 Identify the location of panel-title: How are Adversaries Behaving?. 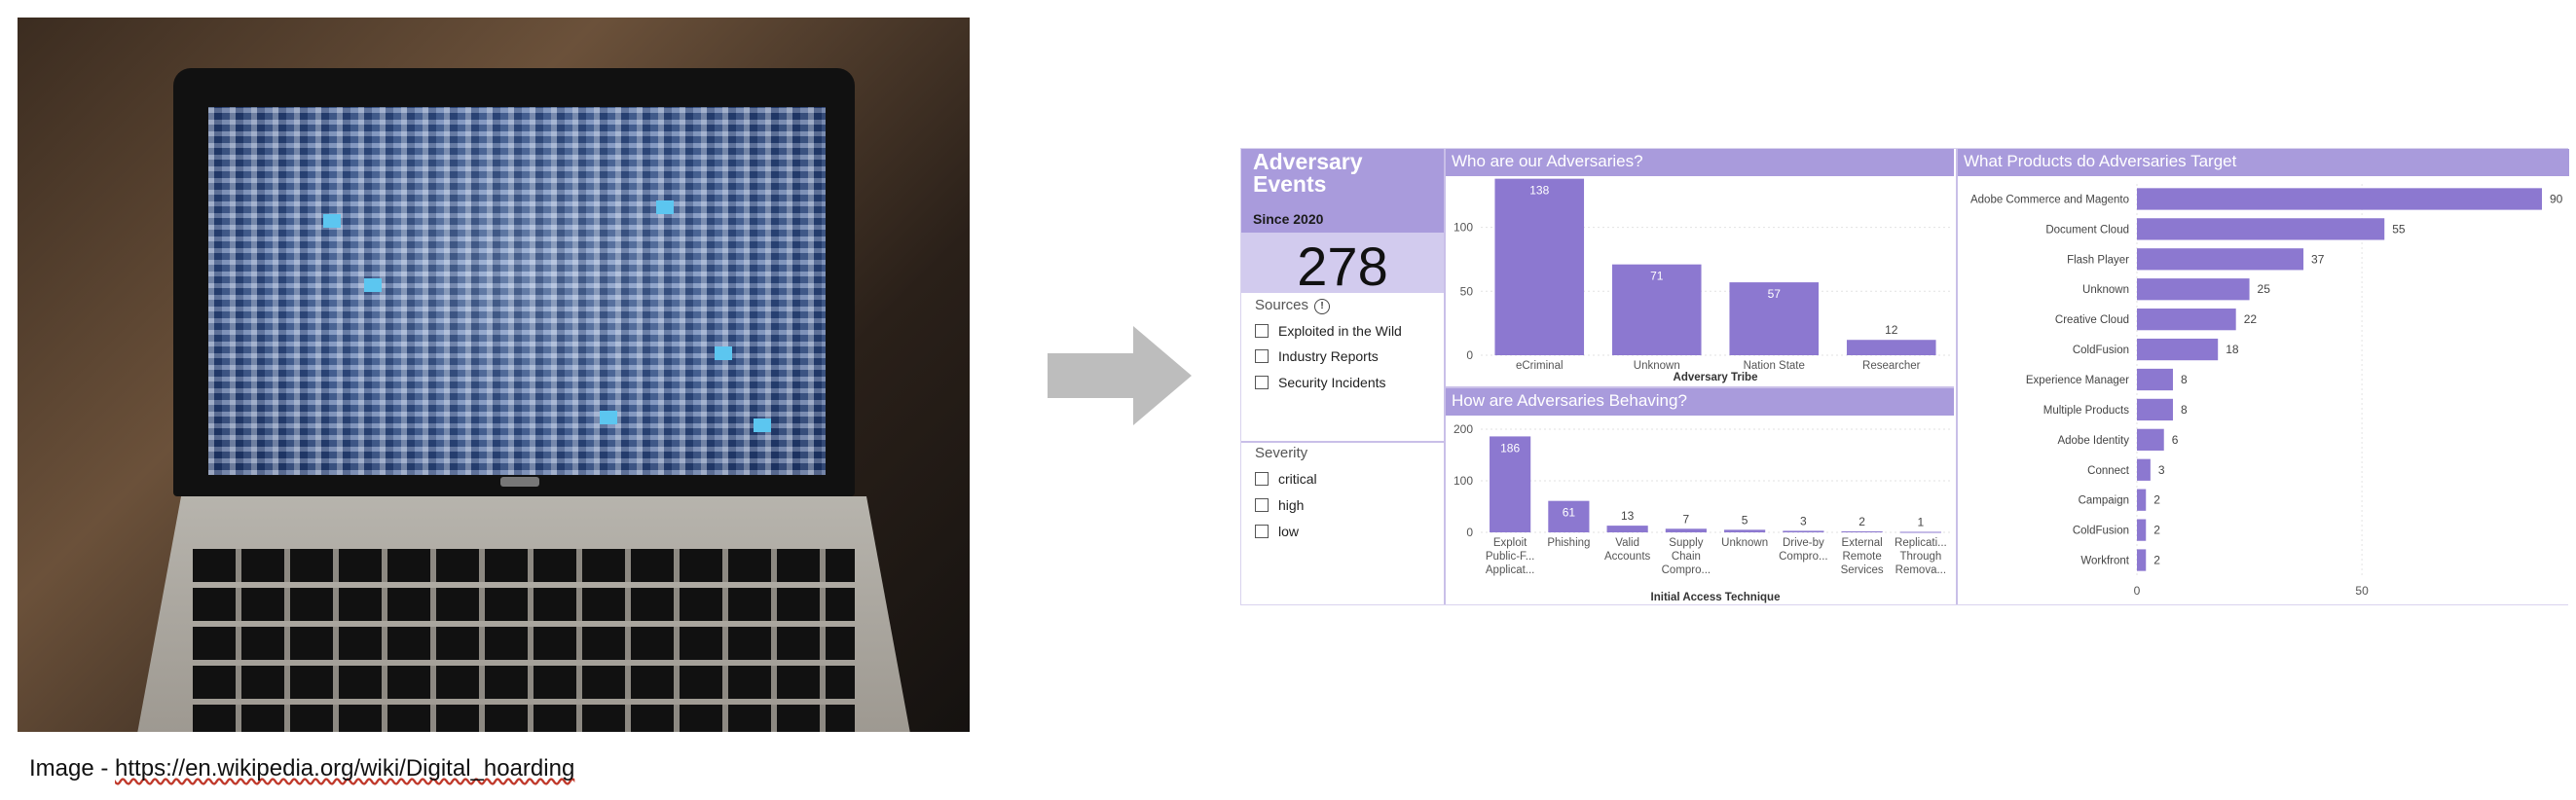
(1700, 402).